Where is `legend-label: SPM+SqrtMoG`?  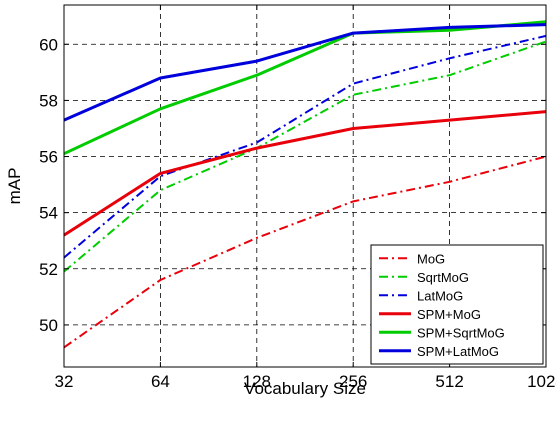
legend-label: SPM+SqrtMoG is located at coordinates (461, 332).